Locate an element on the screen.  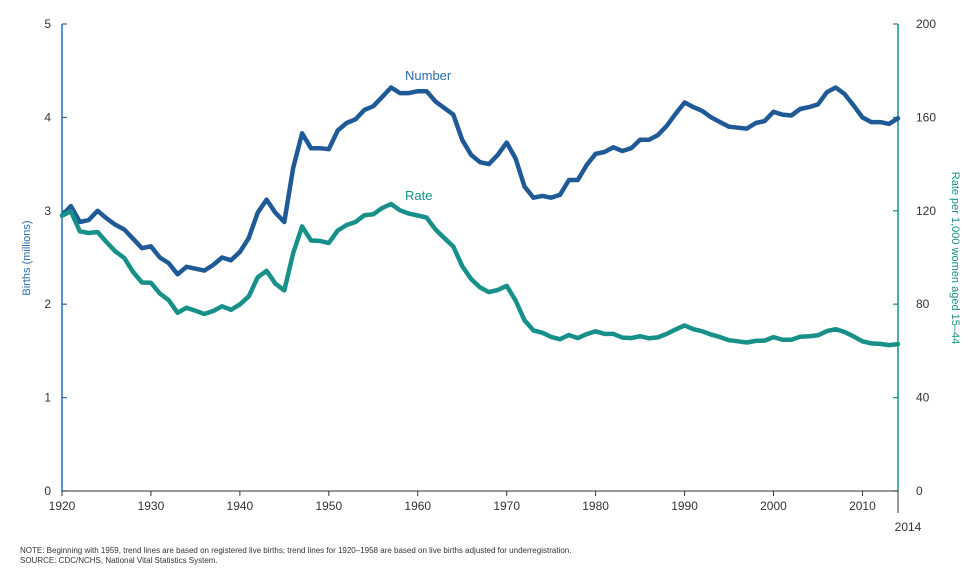
left-tick-label: 3 is located at coordinates (47, 211).